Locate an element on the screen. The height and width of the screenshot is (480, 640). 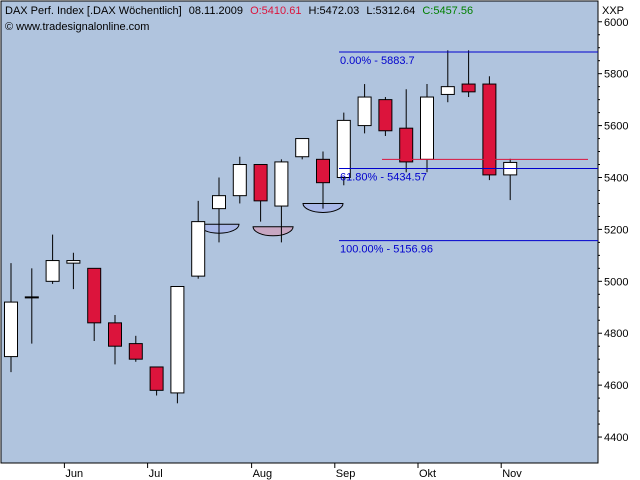
x-tick-label: Jul is located at coordinates (156, 474).